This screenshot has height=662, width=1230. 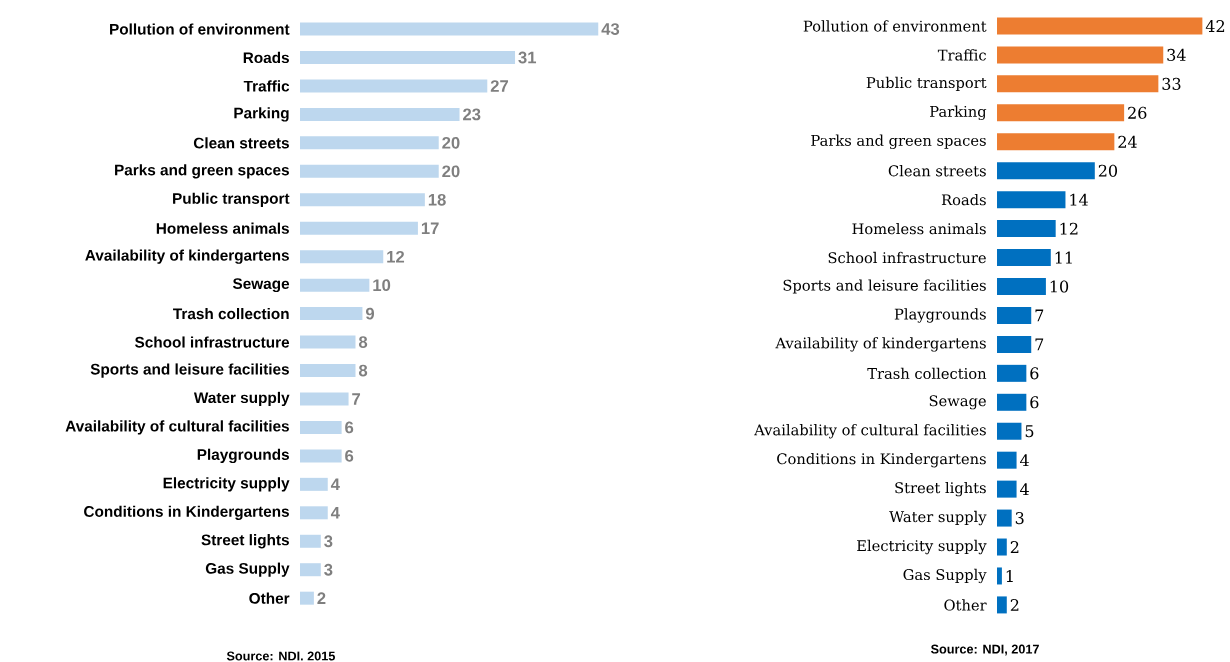 What do you see at coordinates (1069, 228) in the screenshot?
I see `data-label: 12` at bounding box center [1069, 228].